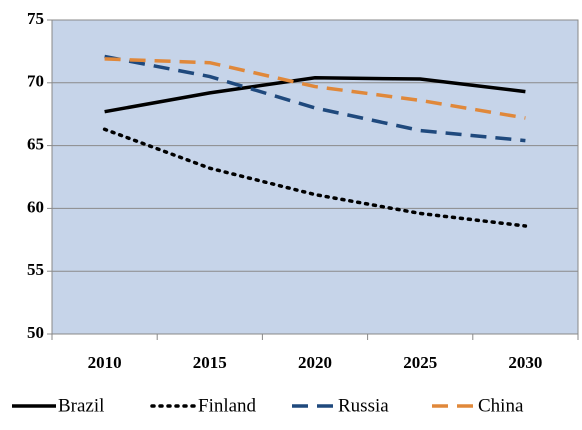 This screenshot has height=430, width=582. What do you see at coordinates (35, 332) in the screenshot?
I see `y-tick-label: 50` at bounding box center [35, 332].